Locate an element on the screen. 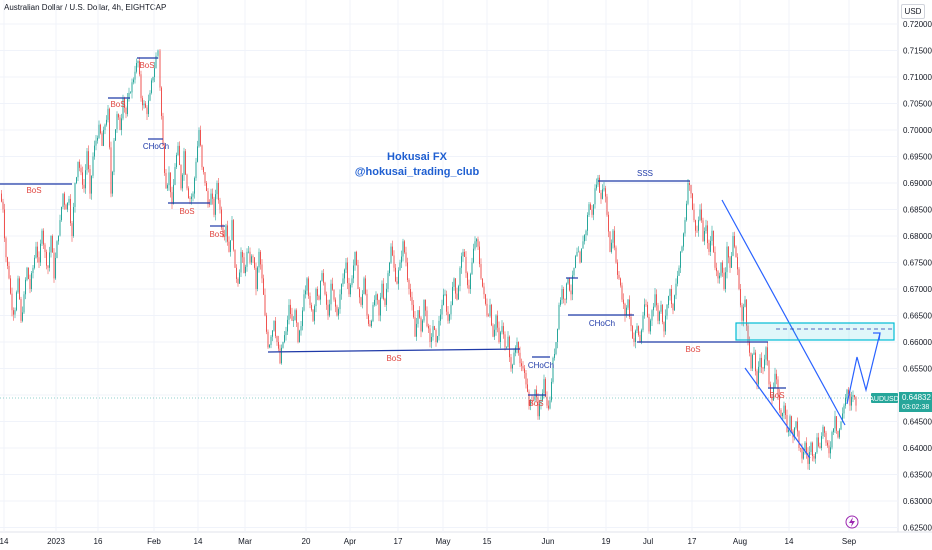 The width and height of the screenshot is (932, 550). bos-label: BoS is located at coordinates (33, 190).